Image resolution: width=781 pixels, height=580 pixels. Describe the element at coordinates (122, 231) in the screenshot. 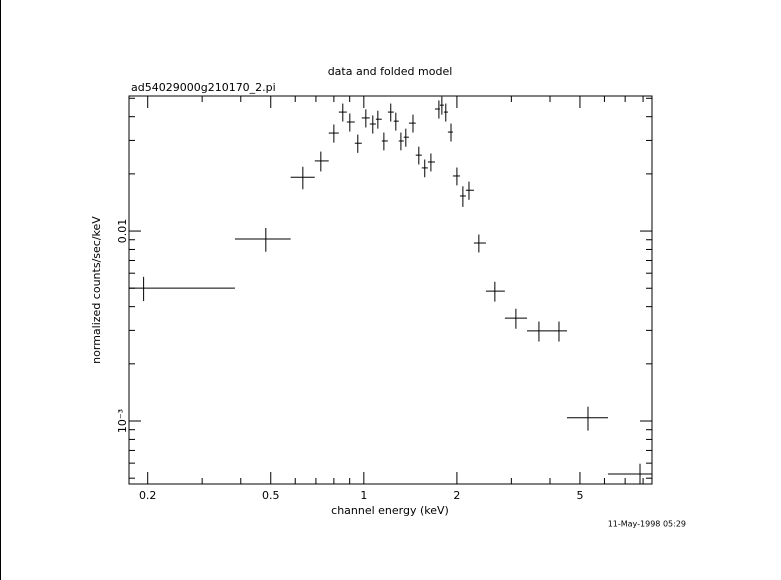

I see `y-tick-label: 0.01` at that location.